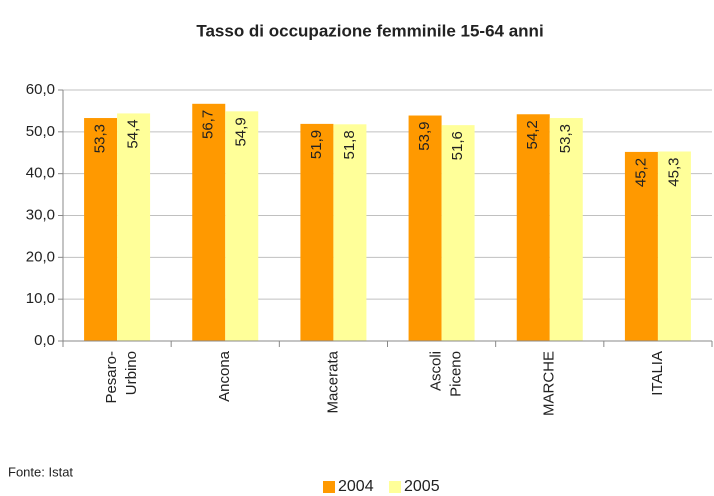 The image size is (714, 496). Describe the element at coordinates (532, 134) in the screenshot. I see `value-label: 54,2` at that location.